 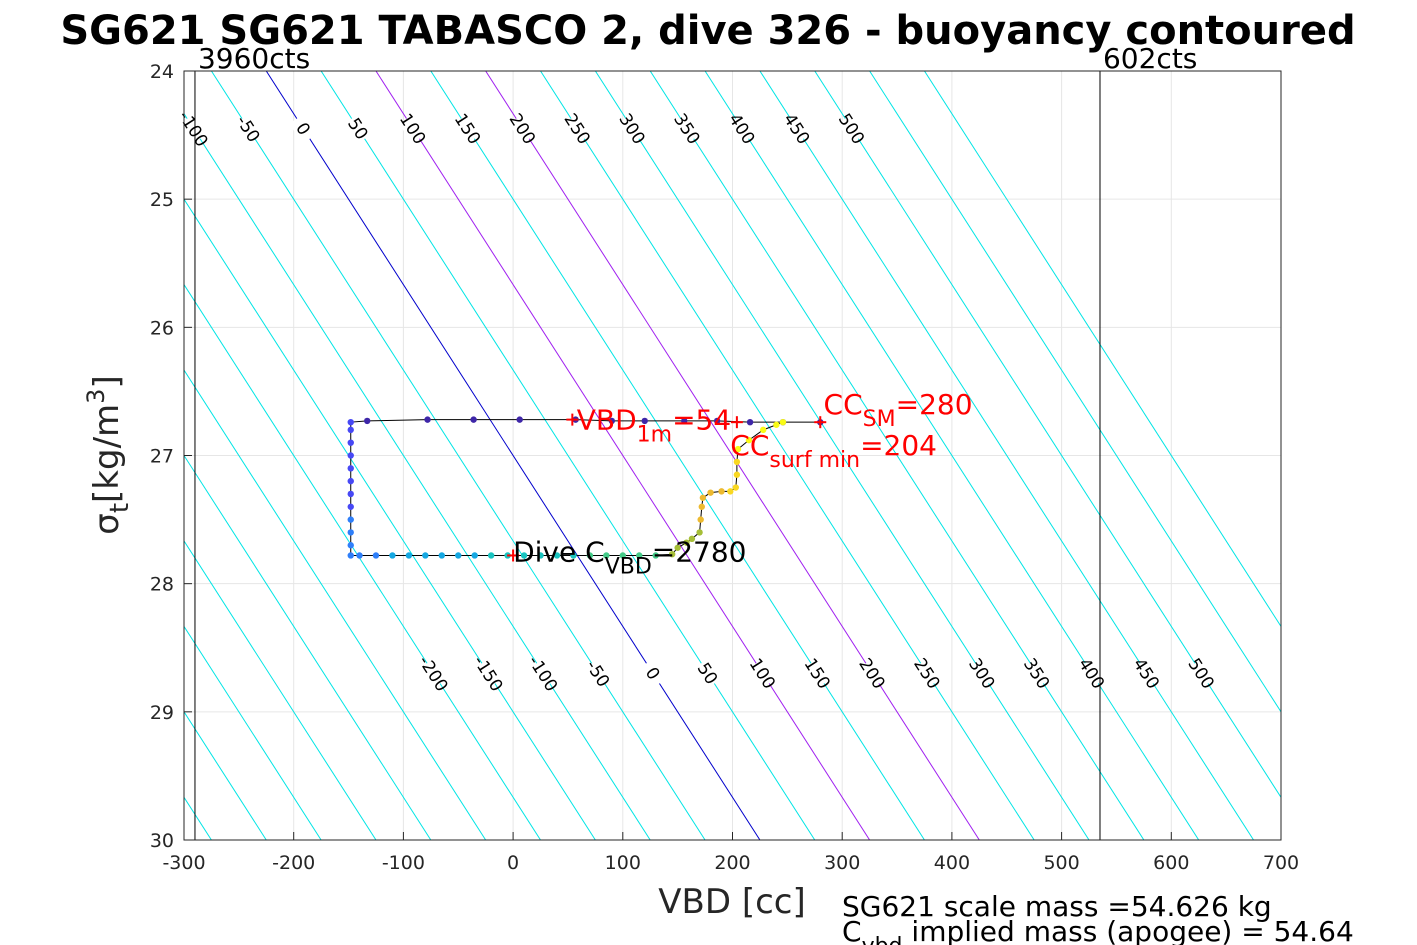 I want to click on annotation-label-sub: surf min, so click(x=814, y=460).